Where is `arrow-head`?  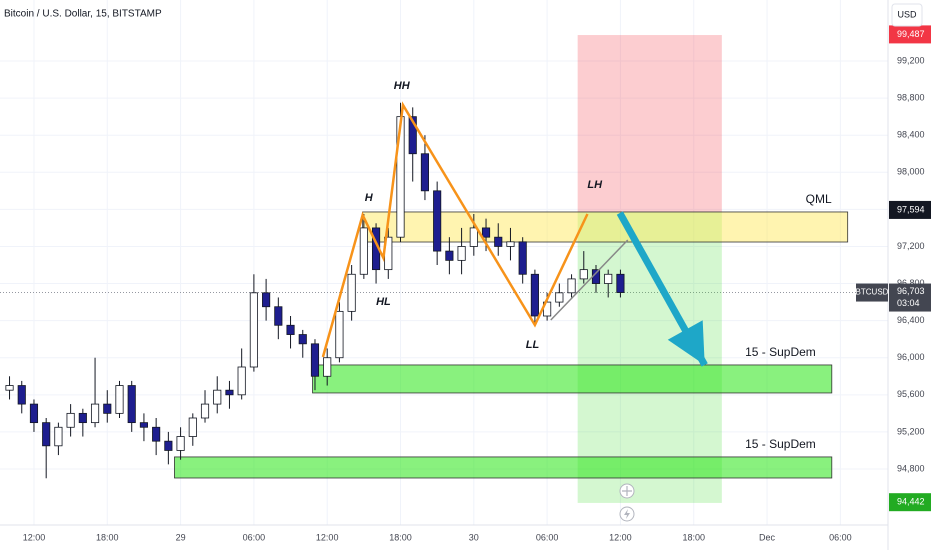 arrow-head is located at coordinates (686, 342).